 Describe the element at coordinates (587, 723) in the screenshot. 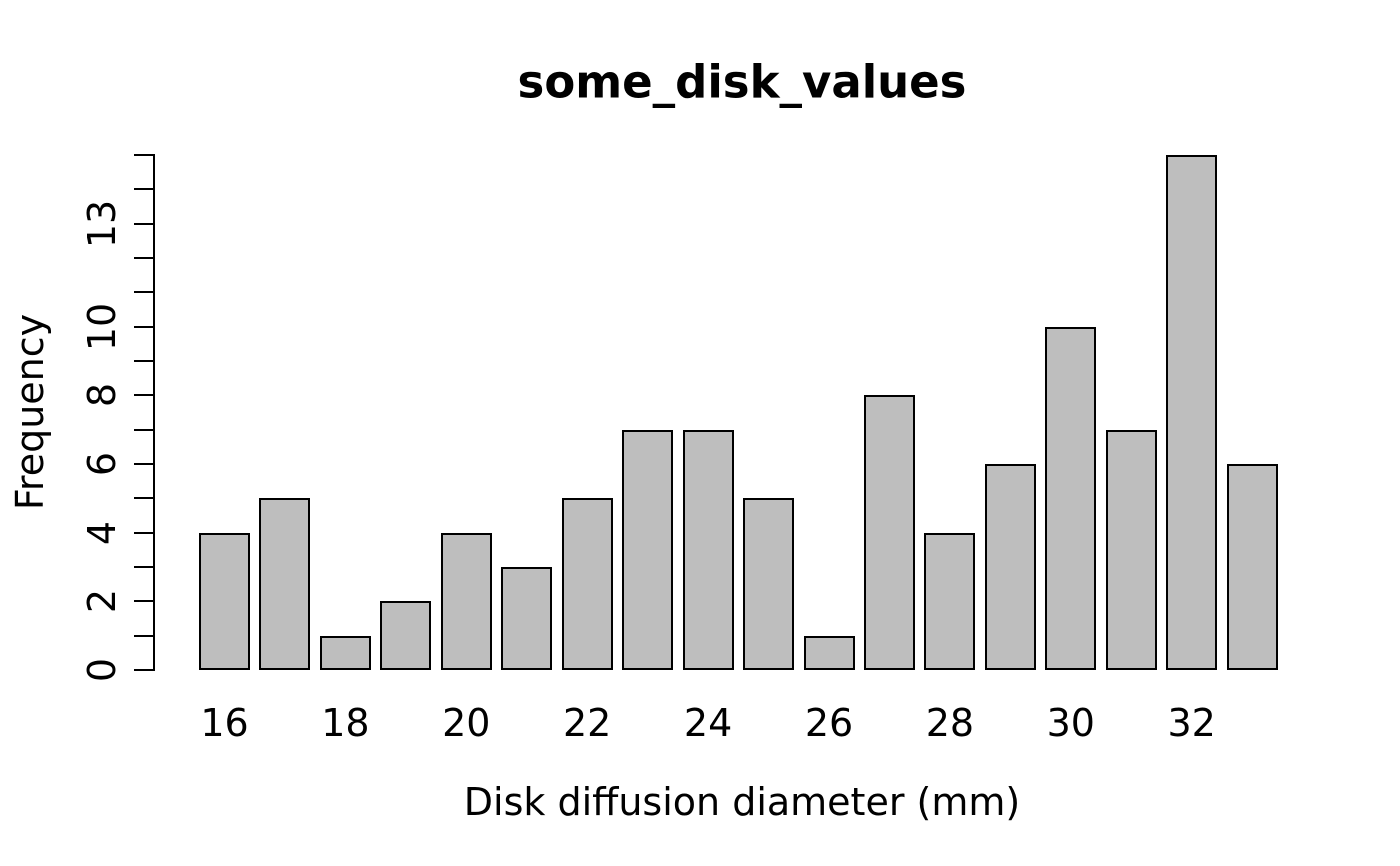

I see `x-tick-label: 22` at that location.